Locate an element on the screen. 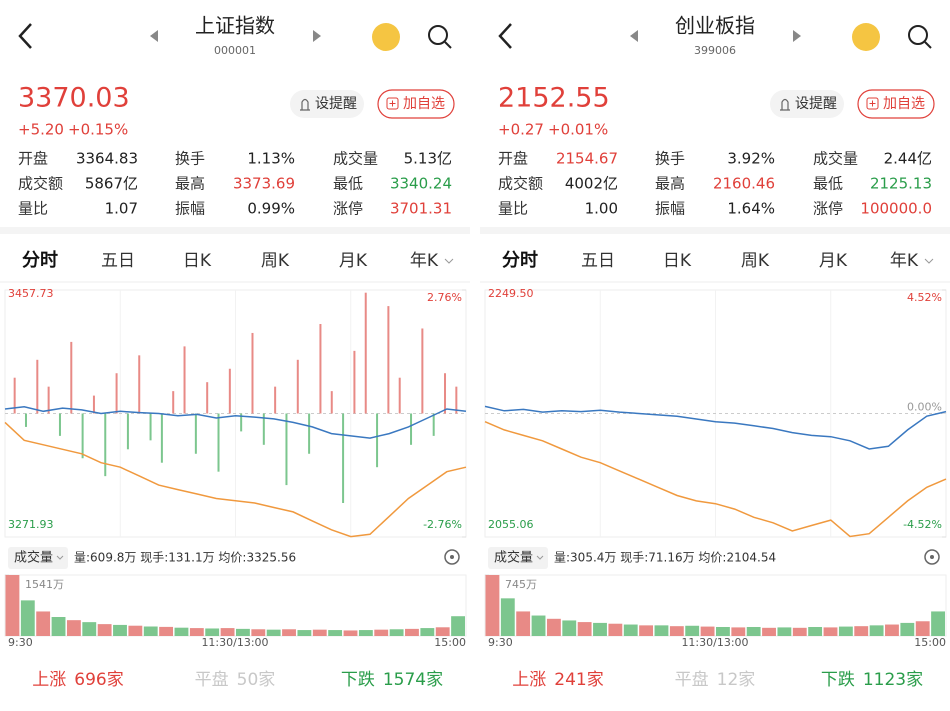 Image resolution: width=950 pixels, height=711 pixels. stat-label: 开盘 is located at coordinates (33, 159).